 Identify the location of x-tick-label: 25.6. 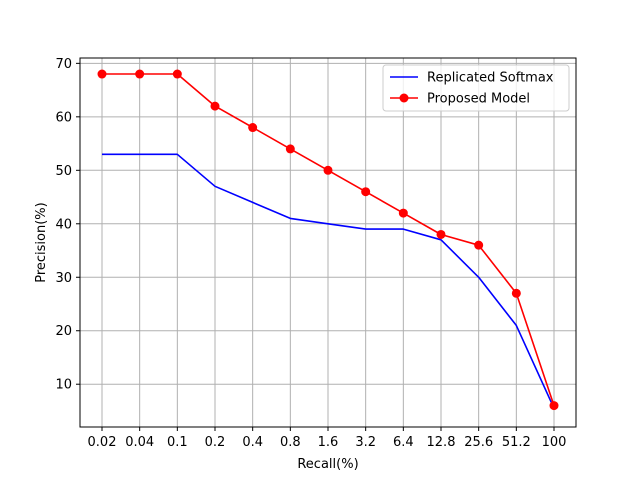
(478, 442).